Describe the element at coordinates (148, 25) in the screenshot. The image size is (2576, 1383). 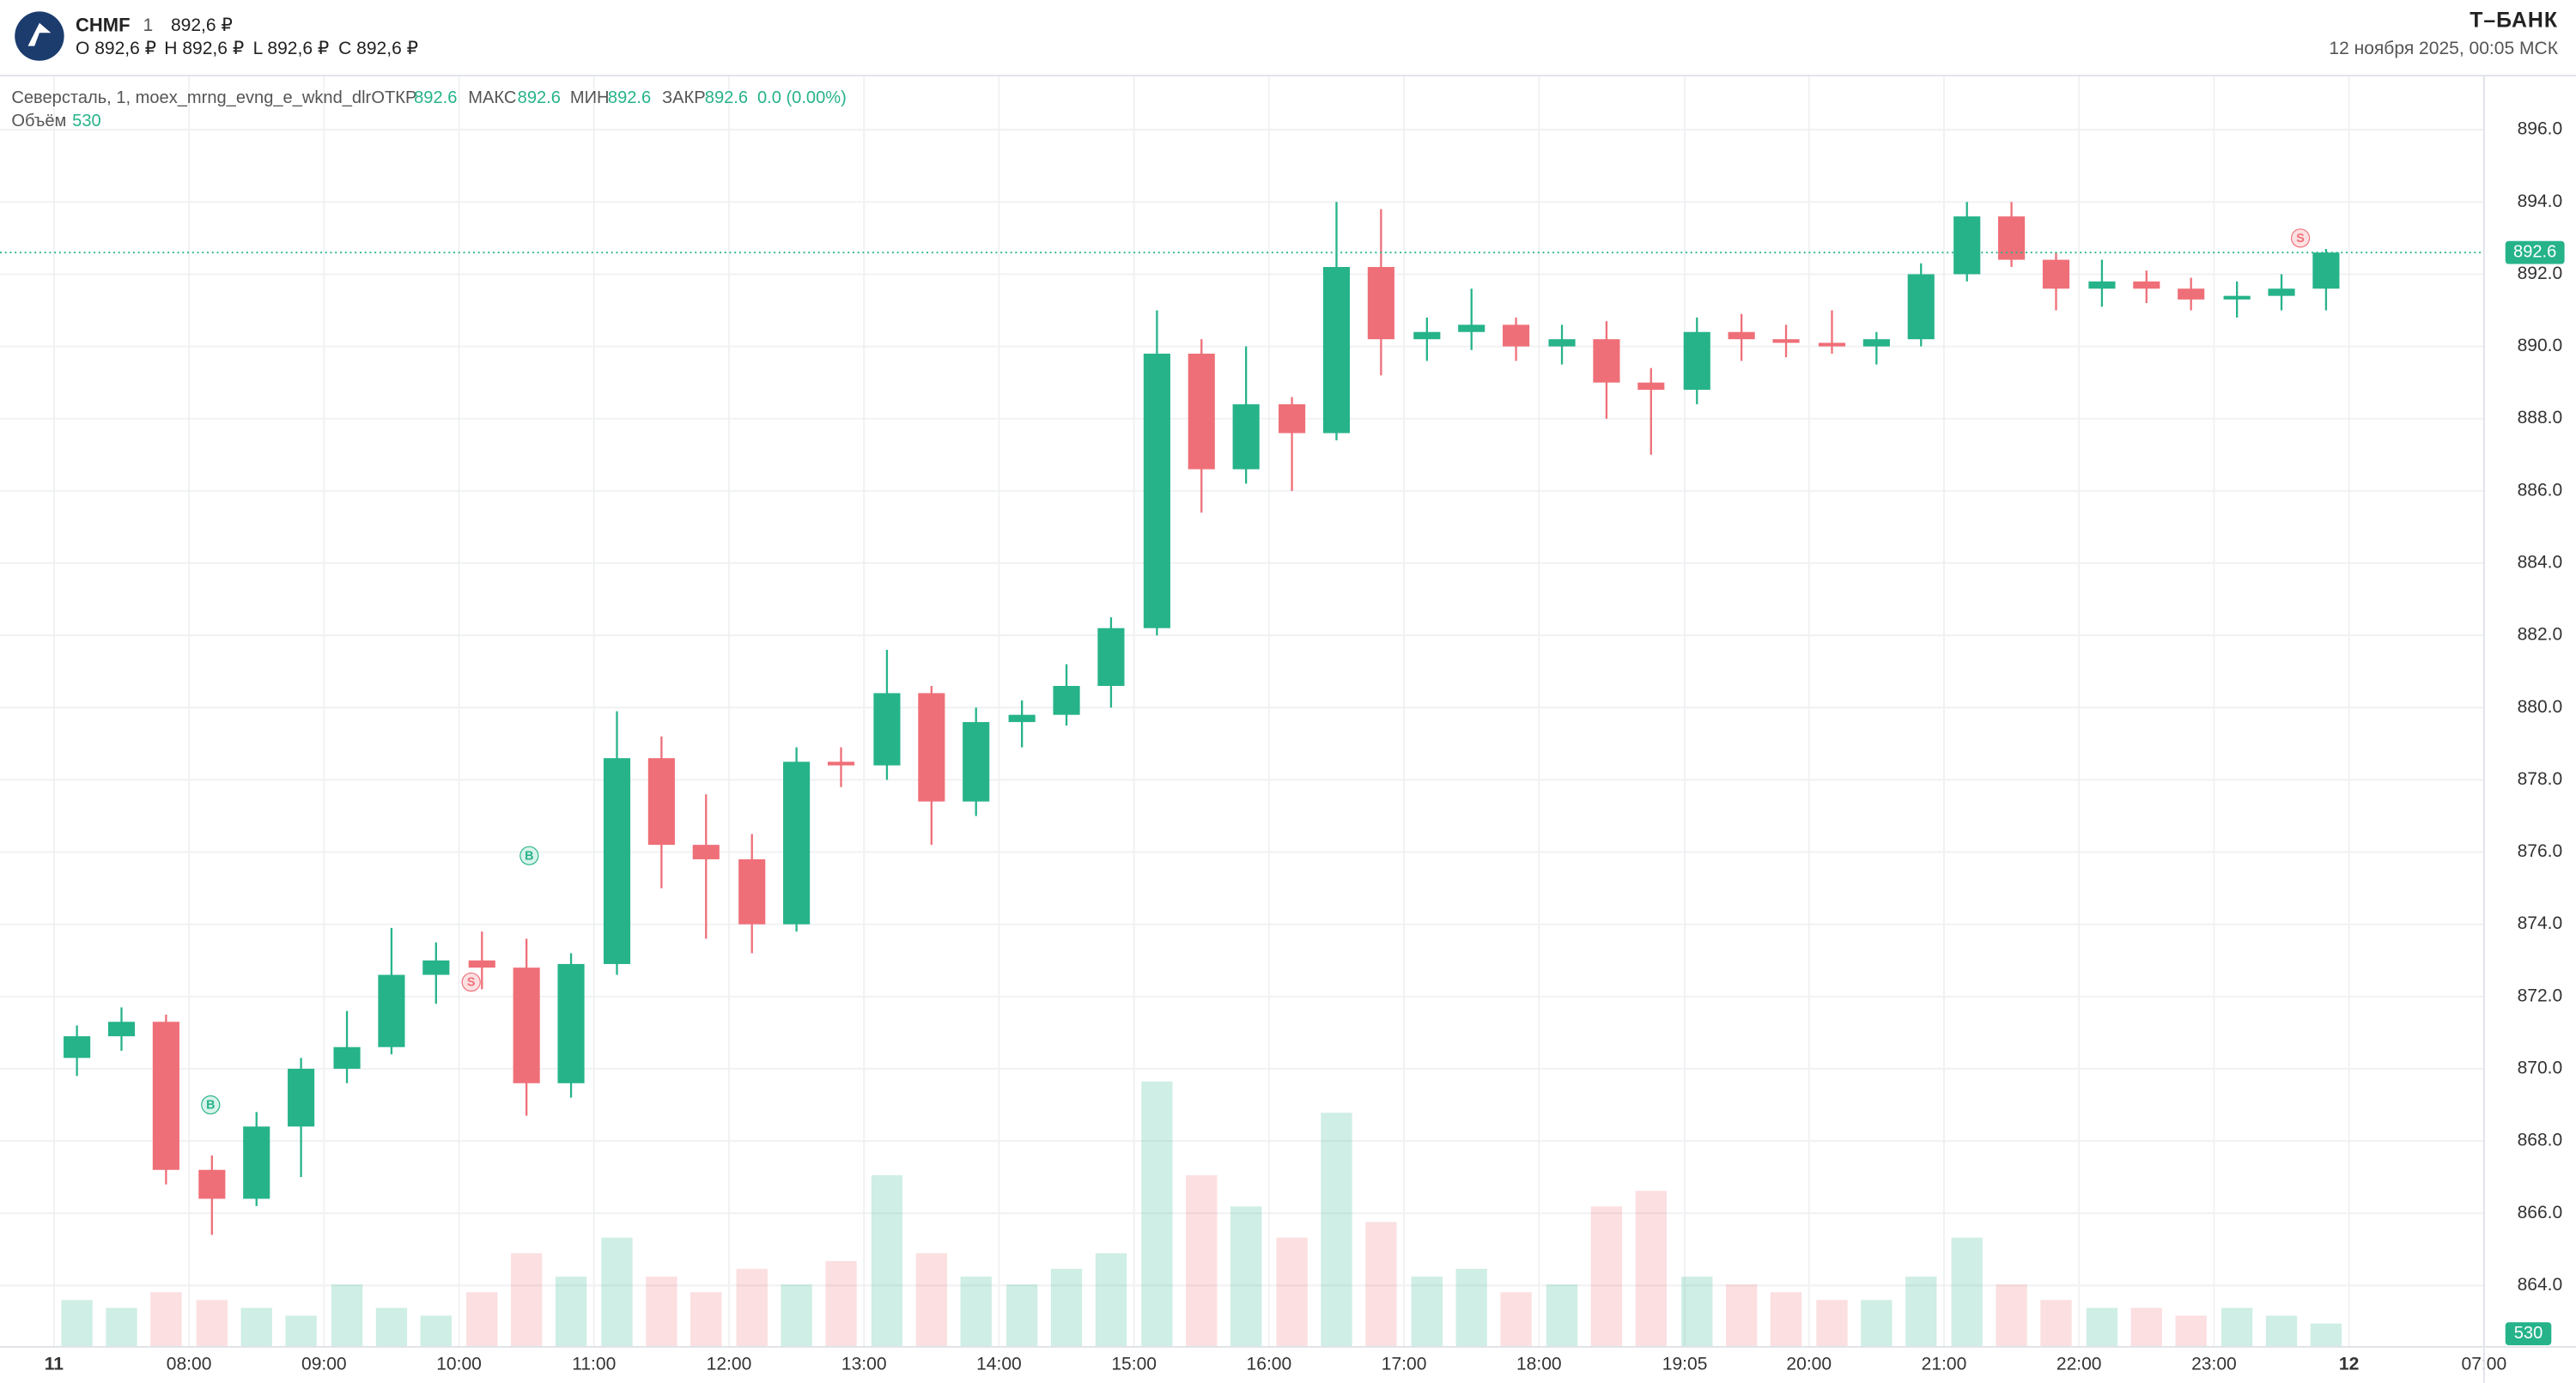
I see `interval: 1` at that location.